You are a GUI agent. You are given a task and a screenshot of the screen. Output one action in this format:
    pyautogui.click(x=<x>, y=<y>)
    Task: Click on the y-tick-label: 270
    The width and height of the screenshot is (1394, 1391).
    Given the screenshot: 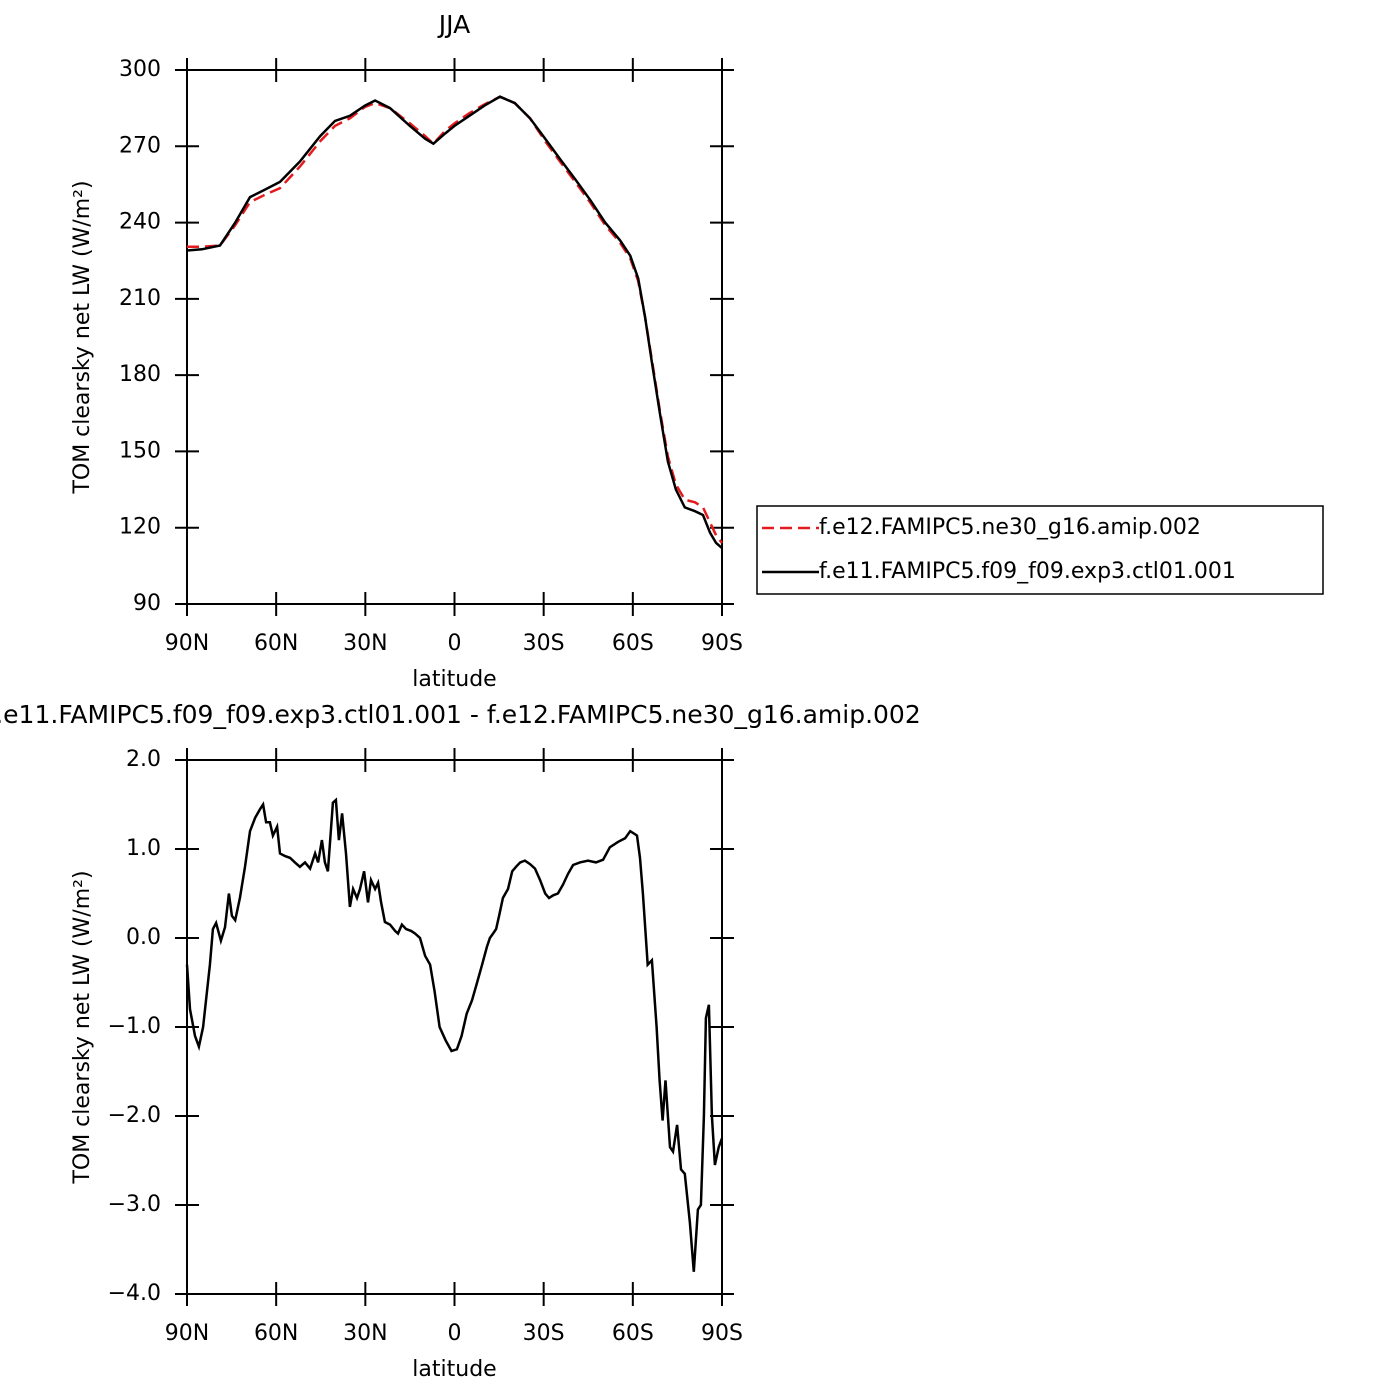 What is the action you would take?
    pyautogui.click(x=140, y=145)
    